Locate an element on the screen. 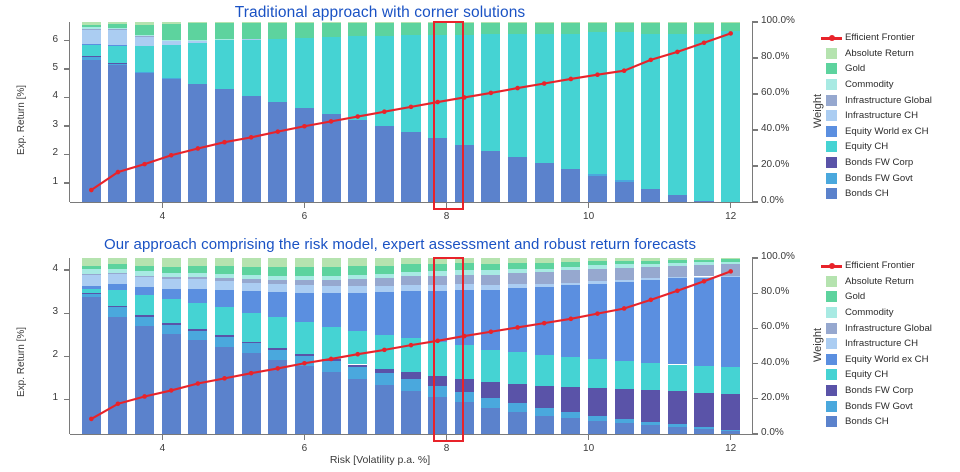 The width and height of the screenshot is (960, 472). x-ticklabel: 8 is located at coordinates (446, 448).